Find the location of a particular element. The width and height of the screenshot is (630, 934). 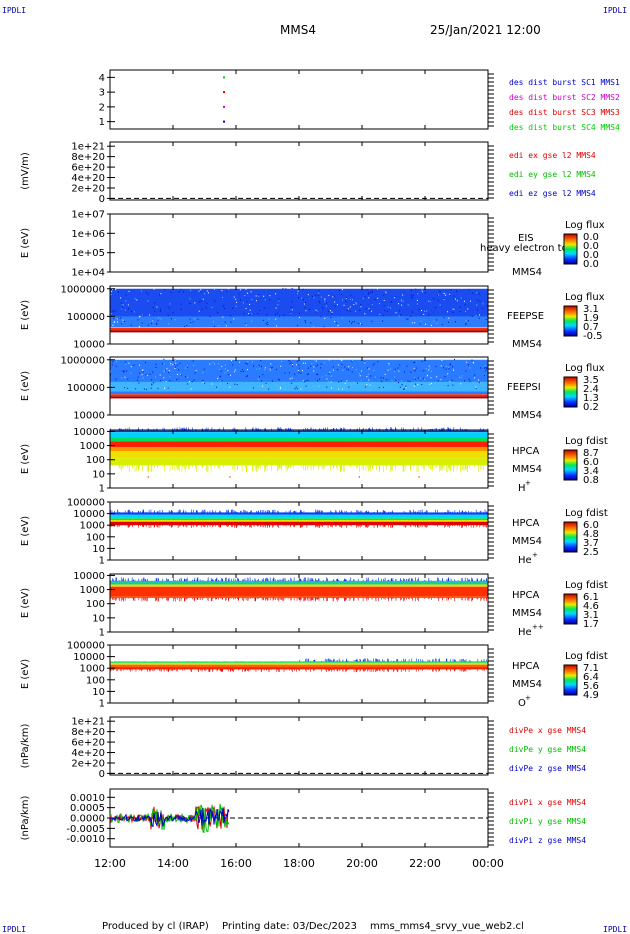

y-tick-label: -0.0005 is located at coordinates (85, 829).